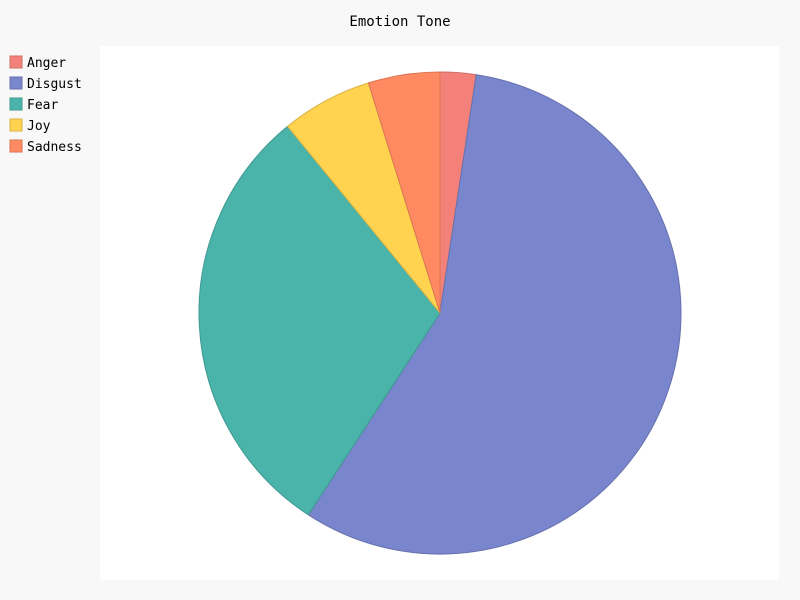  I want to click on pie-slice-sadness, so click(404, 192).